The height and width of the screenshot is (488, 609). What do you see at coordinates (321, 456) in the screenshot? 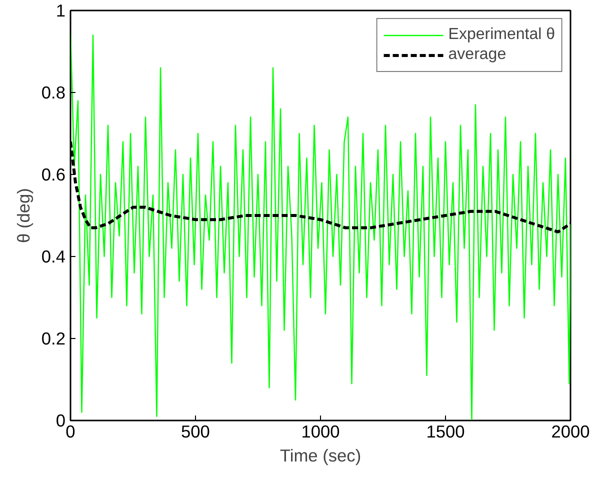
I see `x-axis-title: Time (sec)` at bounding box center [321, 456].